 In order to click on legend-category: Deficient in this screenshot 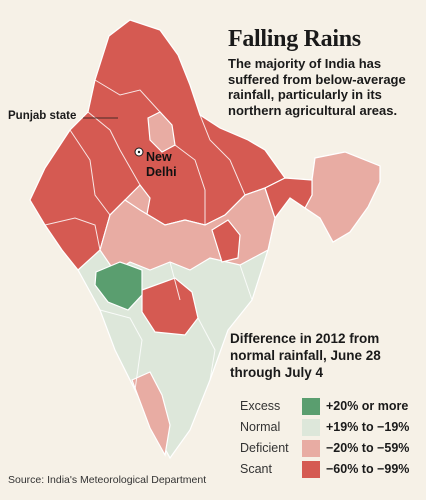, I will do `click(264, 448)`.